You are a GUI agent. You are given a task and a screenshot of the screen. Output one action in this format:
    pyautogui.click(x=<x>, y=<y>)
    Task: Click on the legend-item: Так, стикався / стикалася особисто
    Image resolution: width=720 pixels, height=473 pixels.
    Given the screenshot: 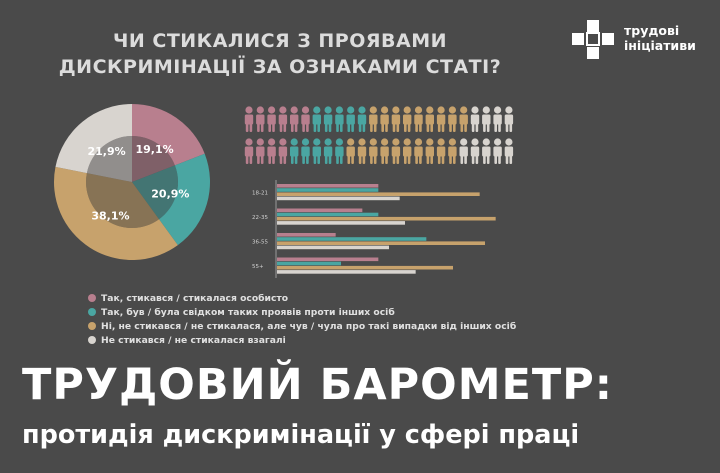 What is the action you would take?
    pyautogui.click(x=302, y=298)
    